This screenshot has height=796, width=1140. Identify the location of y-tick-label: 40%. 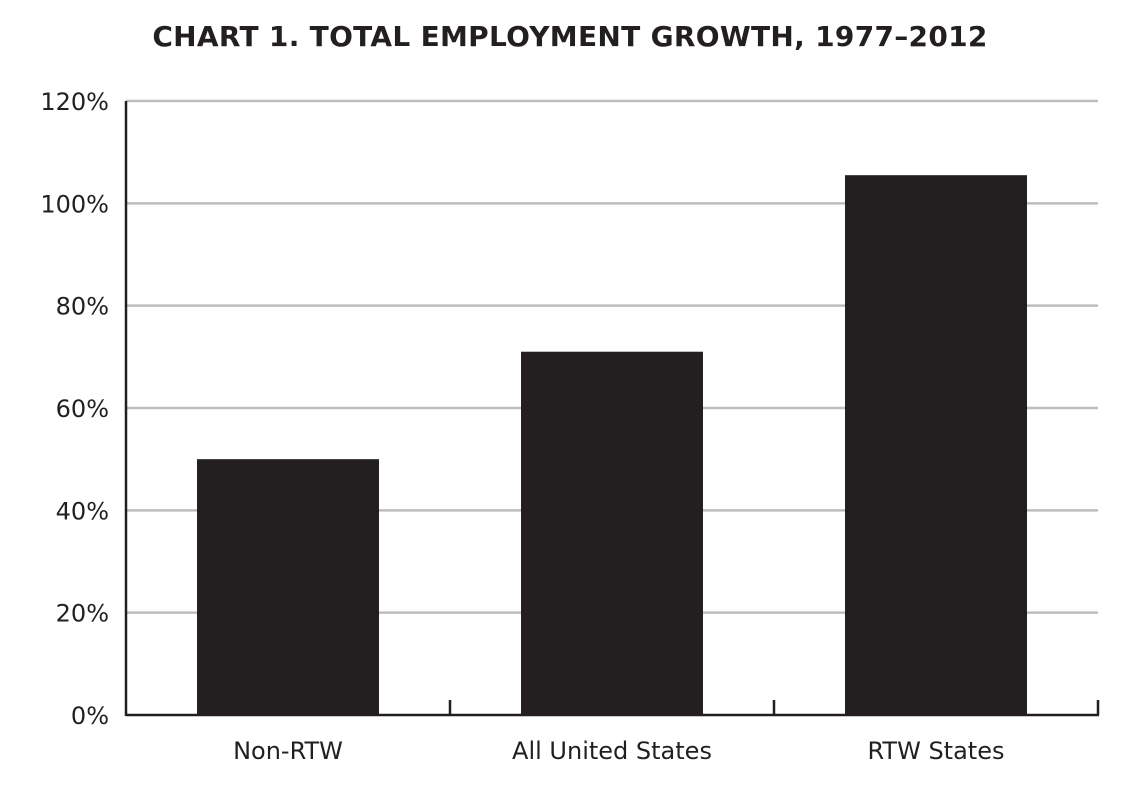
(82, 511).